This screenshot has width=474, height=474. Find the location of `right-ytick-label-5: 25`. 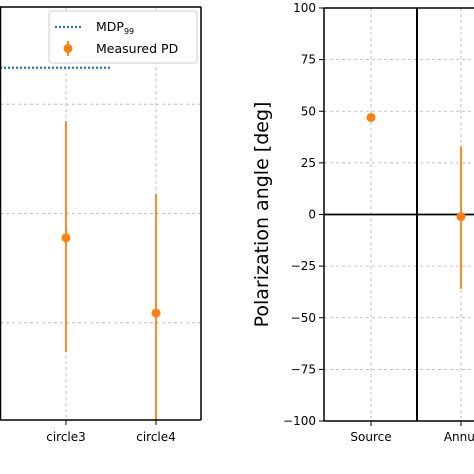

right-ytick-label-5: 25 is located at coordinates (308, 163).